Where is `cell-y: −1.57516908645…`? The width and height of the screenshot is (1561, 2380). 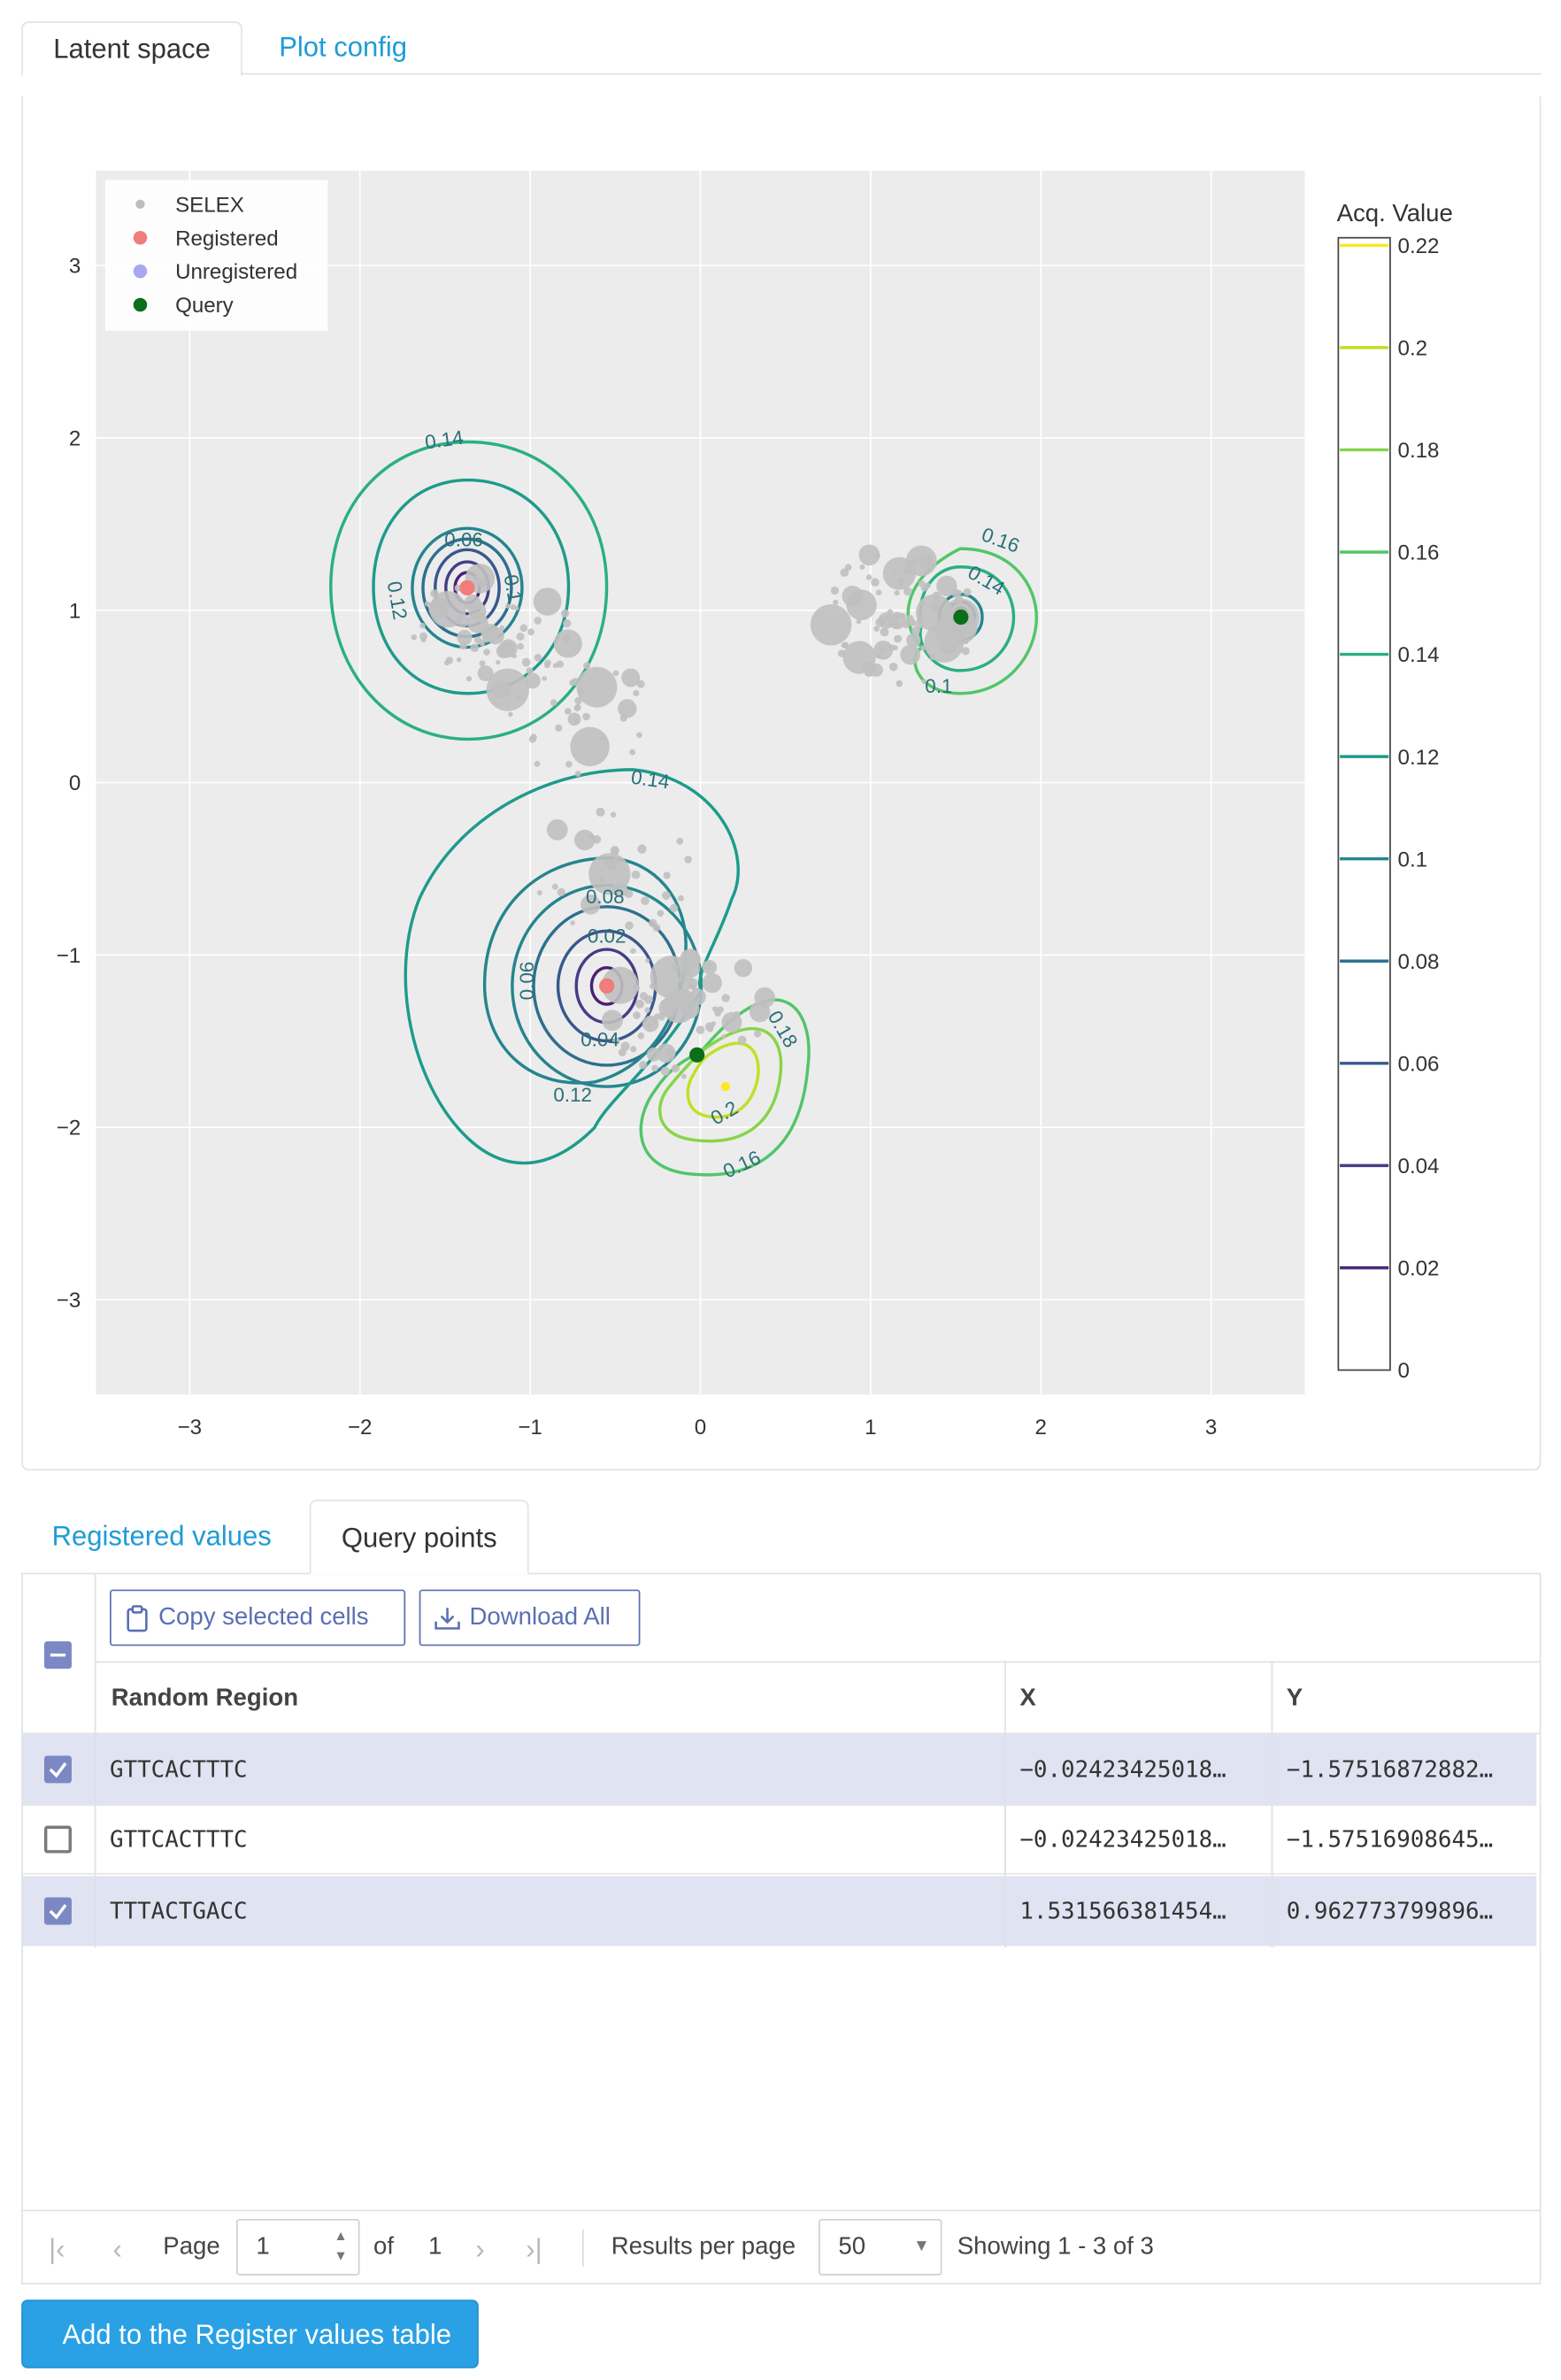 cell-y: −1.57516908645… is located at coordinates (1390, 1839).